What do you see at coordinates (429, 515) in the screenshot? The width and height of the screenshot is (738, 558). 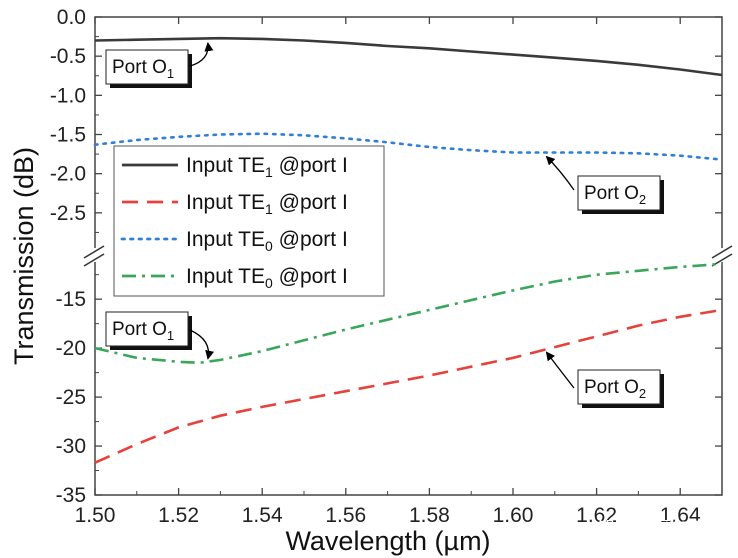 I see `x-tick-label: 1.58` at bounding box center [429, 515].